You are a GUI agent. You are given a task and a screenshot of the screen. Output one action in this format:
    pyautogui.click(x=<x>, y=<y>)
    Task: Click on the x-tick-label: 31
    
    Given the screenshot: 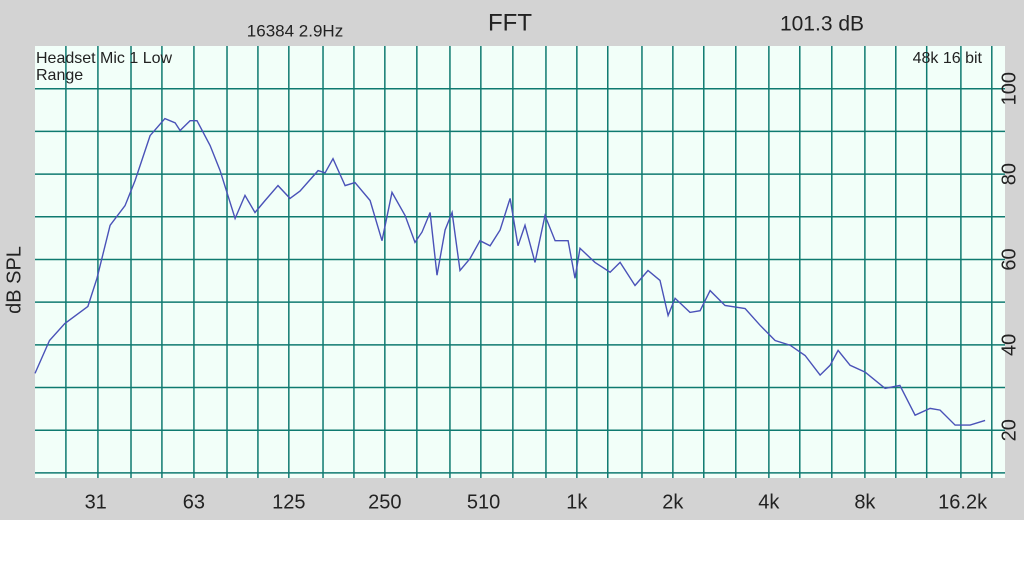 What is the action you would take?
    pyautogui.click(x=96, y=502)
    